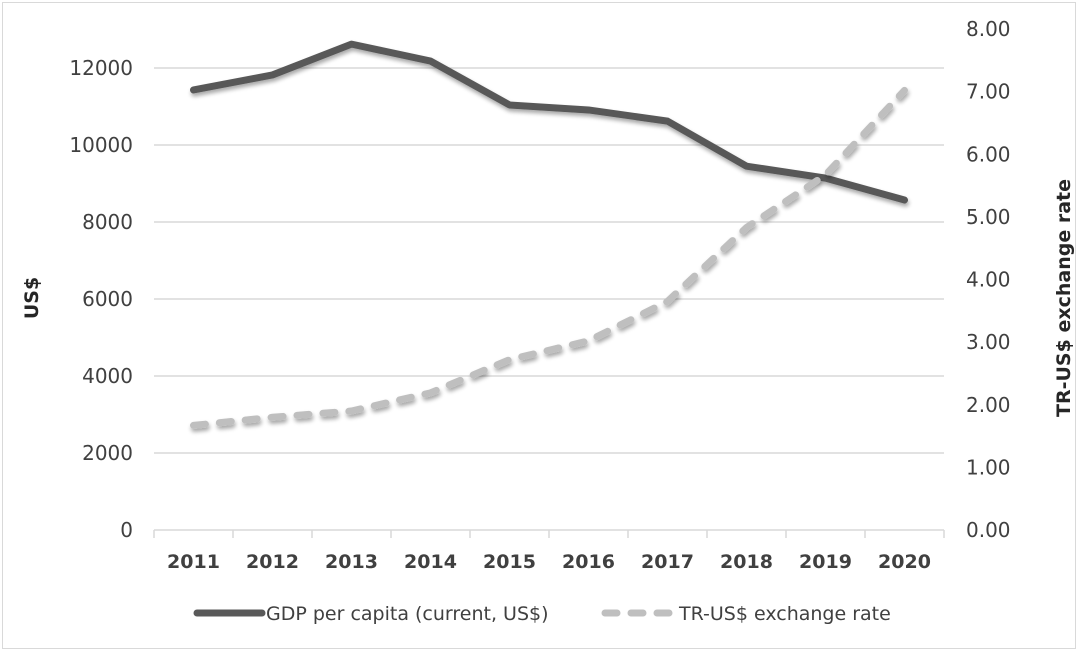  I want to click on x-tick-label: 2017, so click(667, 562).